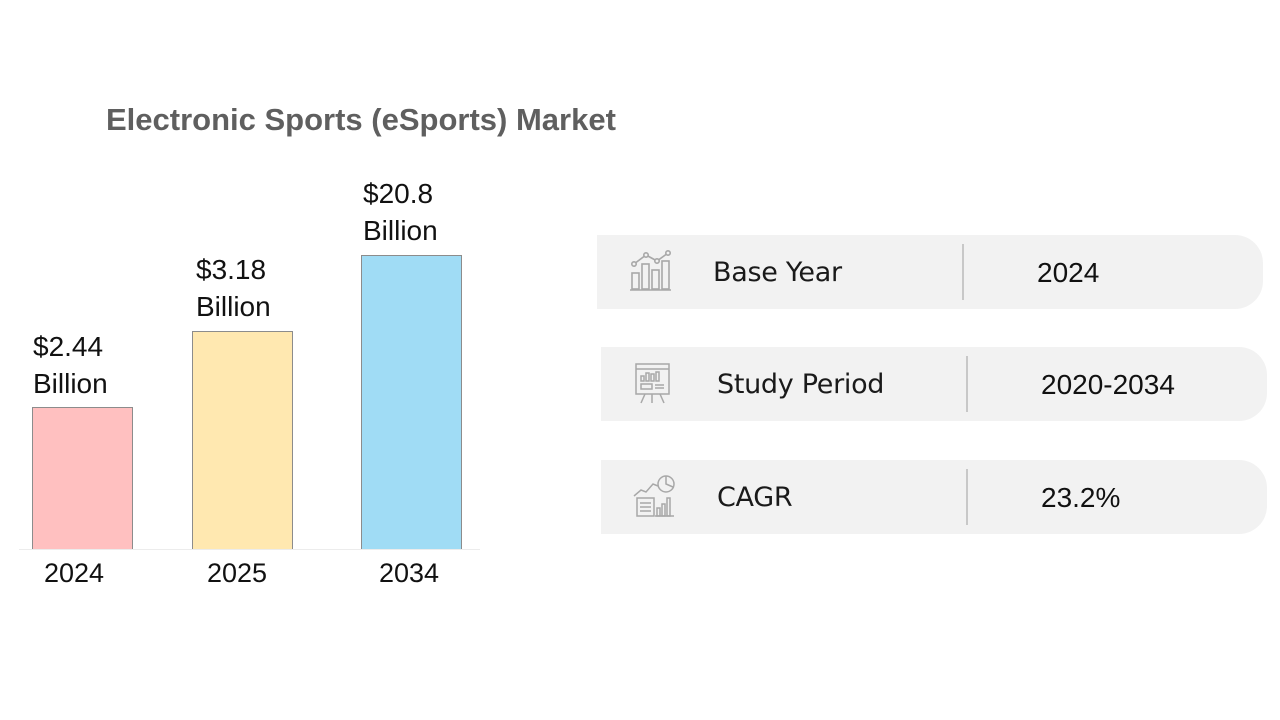 This screenshot has width=1280, height=720. What do you see at coordinates (400, 212) in the screenshot?
I see `bar-label-2034: $20.8 Billion` at bounding box center [400, 212].